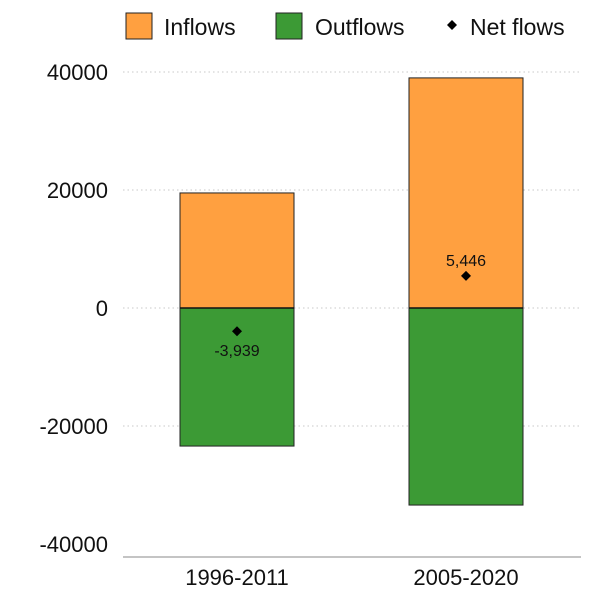  What do you see at coordinates (73, 544) in the screenshot?
I see `y-tick-label: -40000` at bounding box center [73, 544].